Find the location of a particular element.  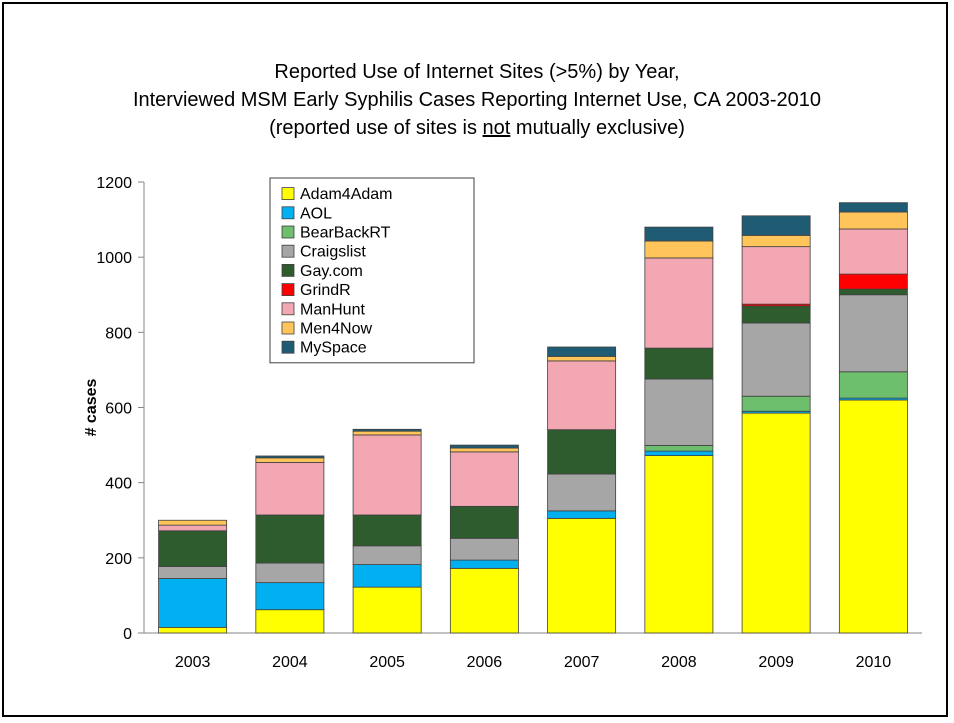

bar-segment-men4now-2010 is located at coordinates (873, 220).